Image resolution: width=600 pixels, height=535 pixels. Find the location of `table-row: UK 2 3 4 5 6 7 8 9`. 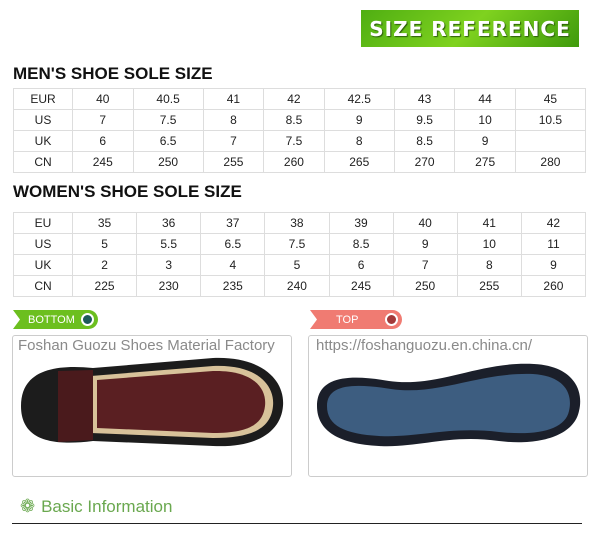

table-row: UK 2 3 4 5 6 7 8 9 is located at coordinates (300, 265).